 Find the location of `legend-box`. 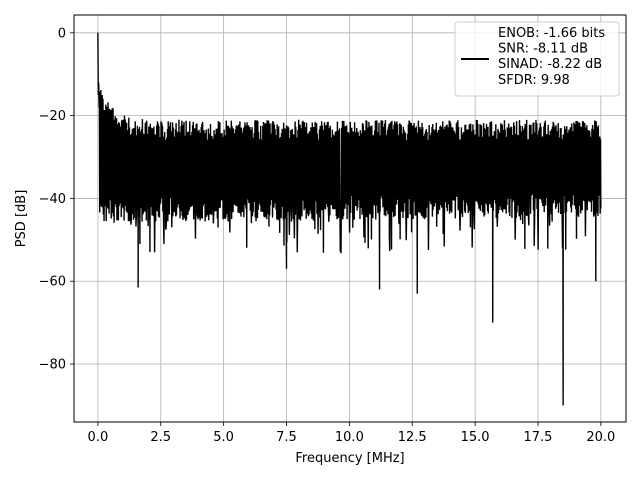

legend-box is located at coordinates (537, 59).